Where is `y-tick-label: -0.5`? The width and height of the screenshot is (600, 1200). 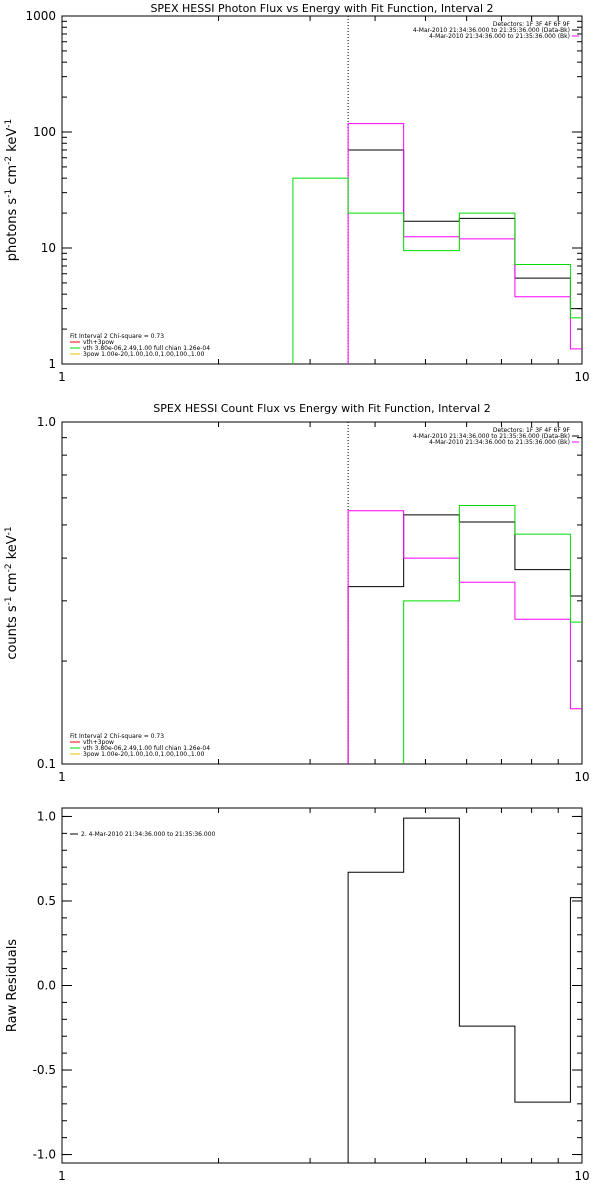
y-tick-label: -0.5 is located at coordinates (44, 1070).